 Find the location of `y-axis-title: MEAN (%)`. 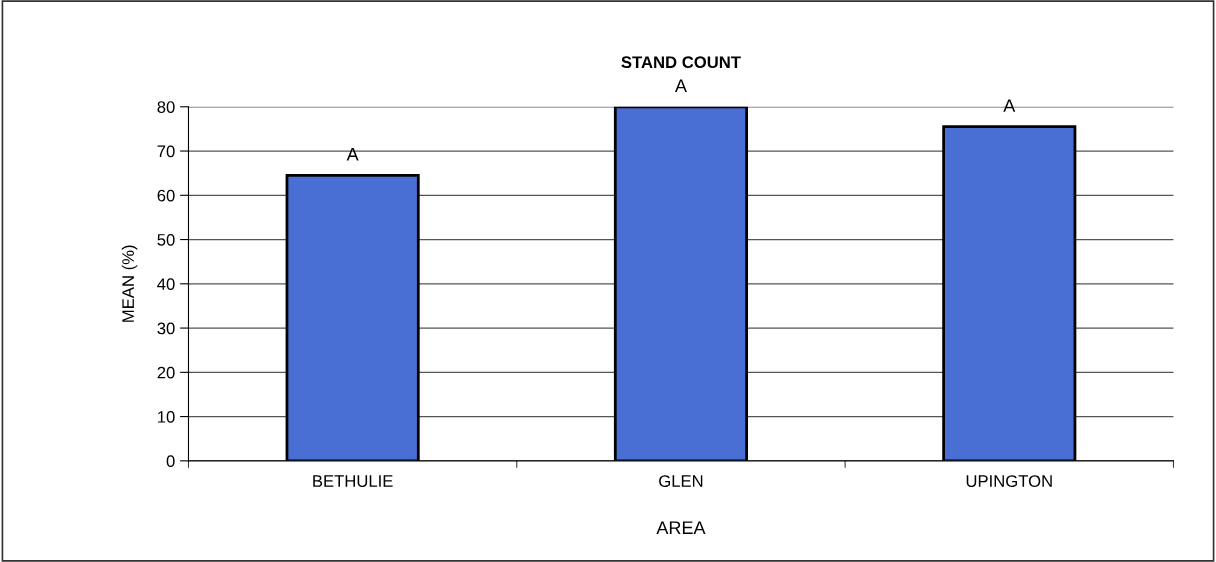

y-axis-title: MEAN (%) is located at coordinates (129, 283).